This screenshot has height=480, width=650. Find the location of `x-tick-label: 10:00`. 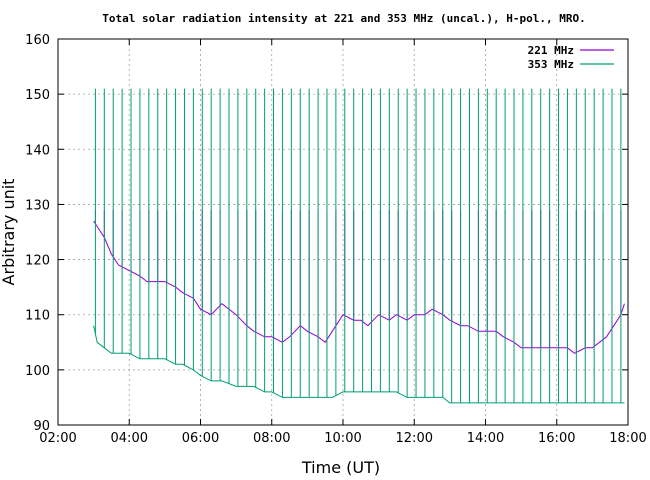

x-tick-label: 10:00 is located at coordinates (342, 438).